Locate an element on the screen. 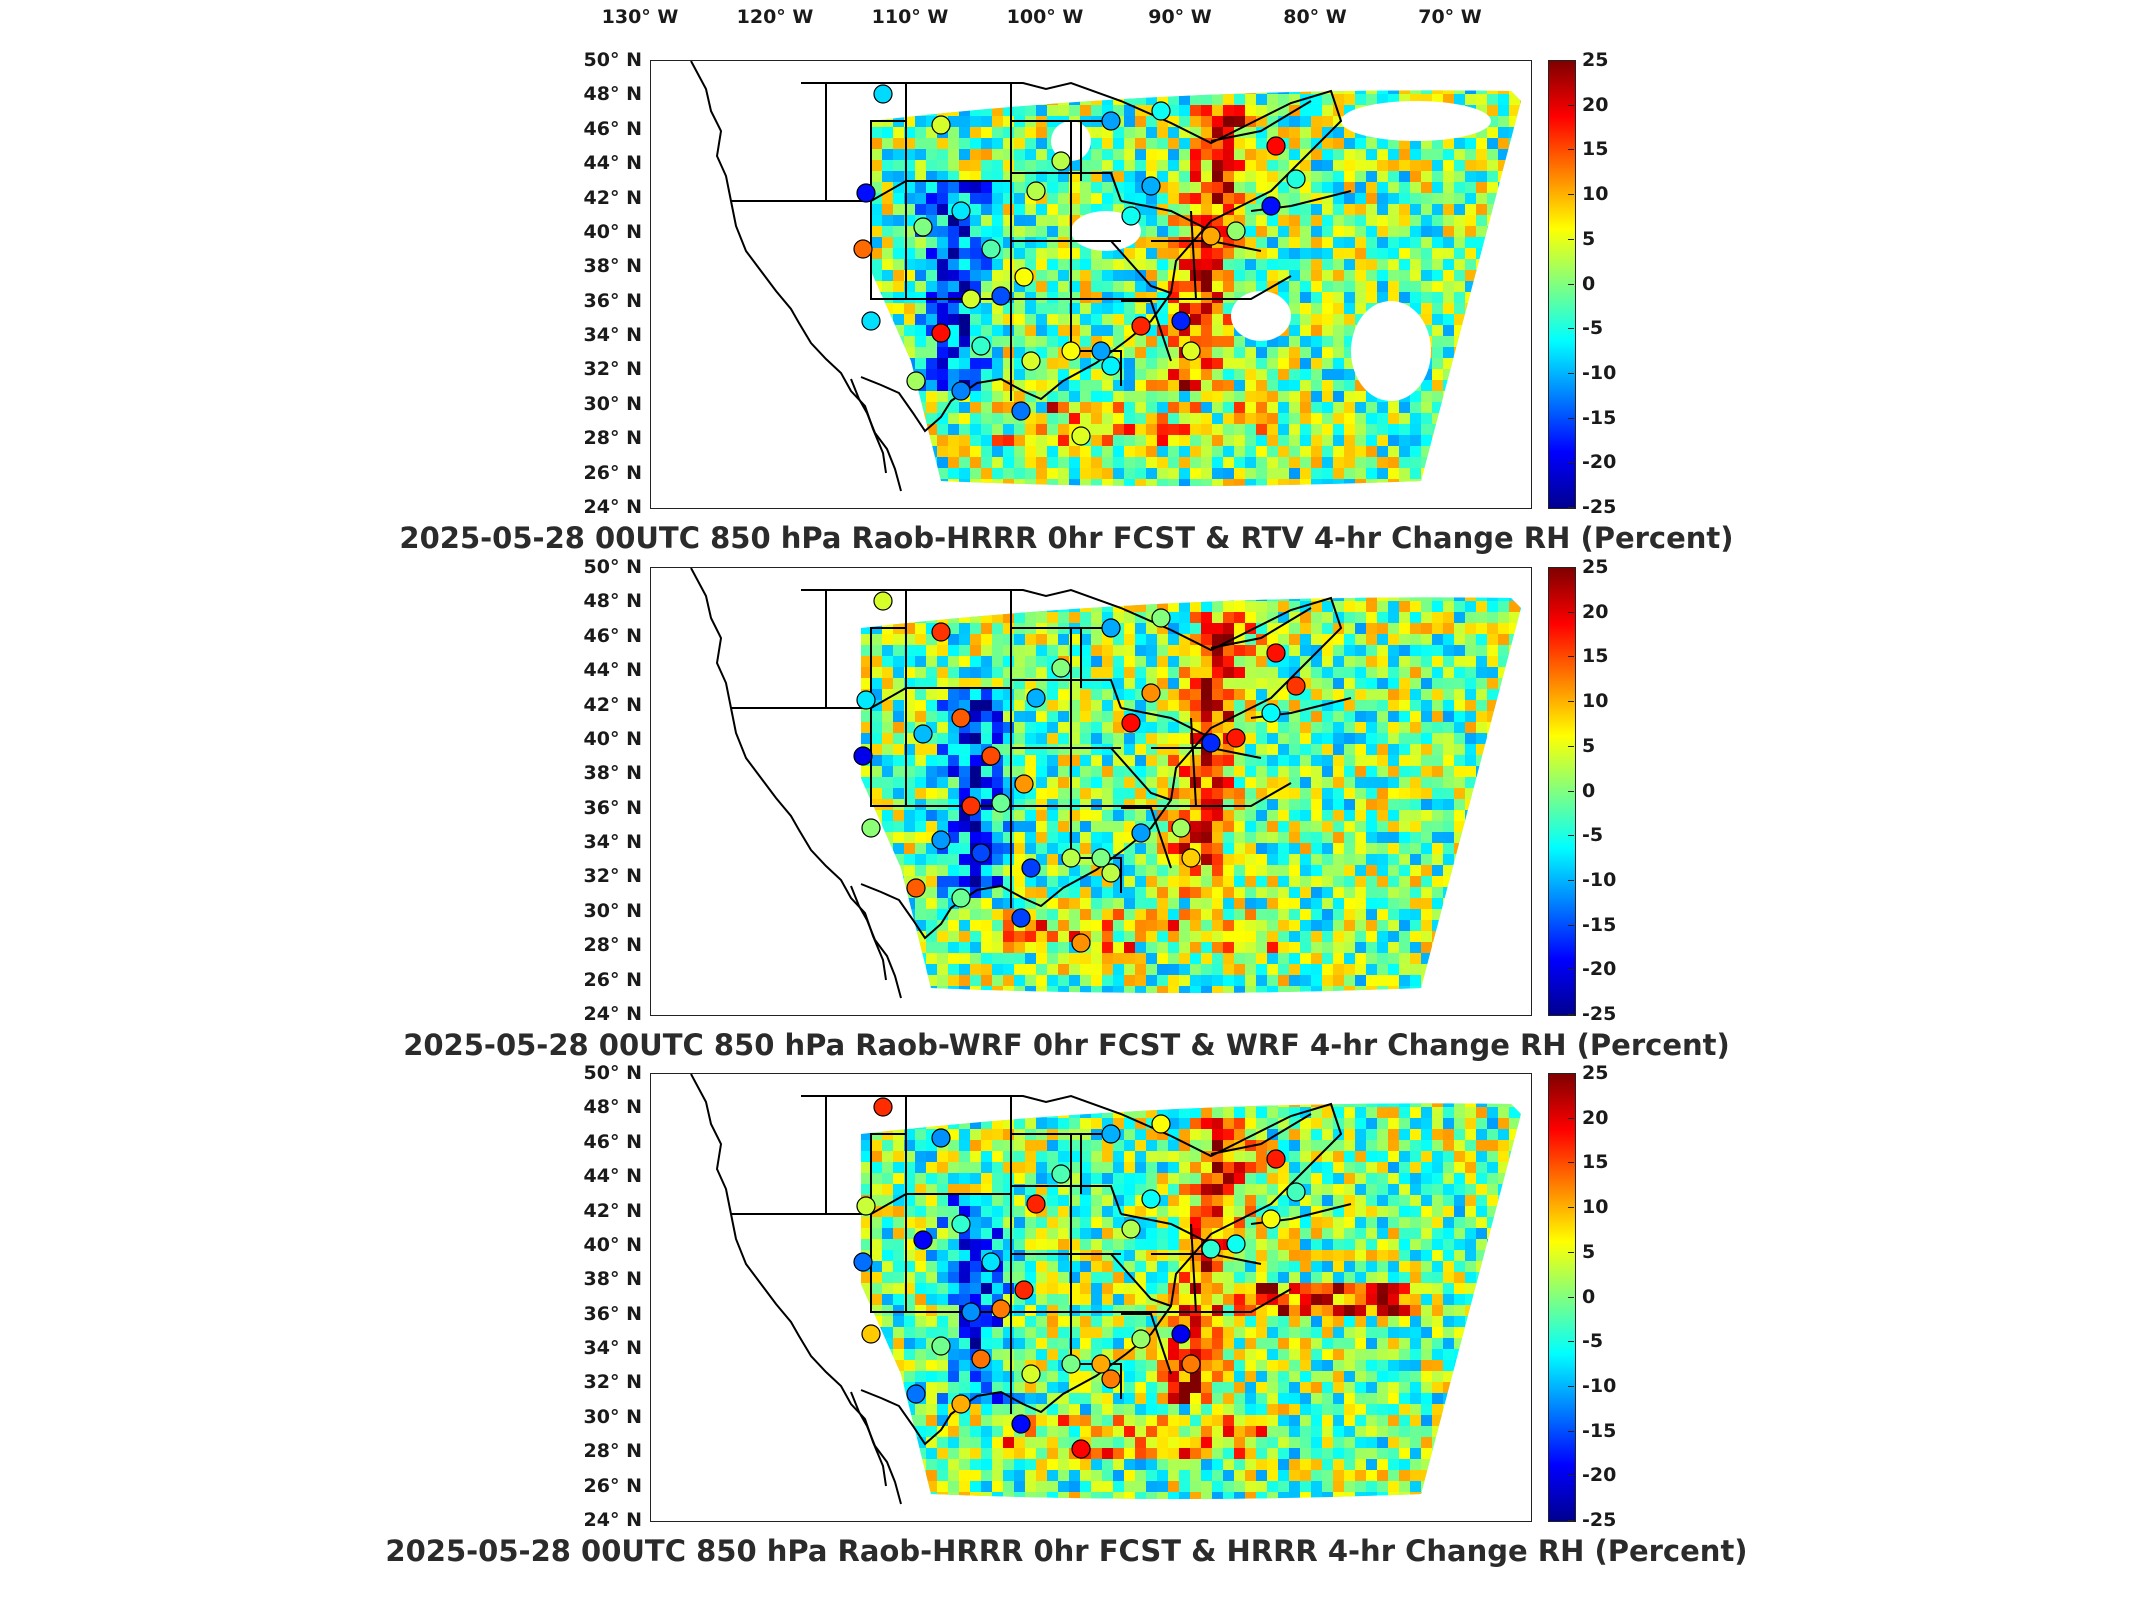 The height and width of the screenshot is (1600, 2133). lon-label: 80° W is located at coordinates (1315, 17).